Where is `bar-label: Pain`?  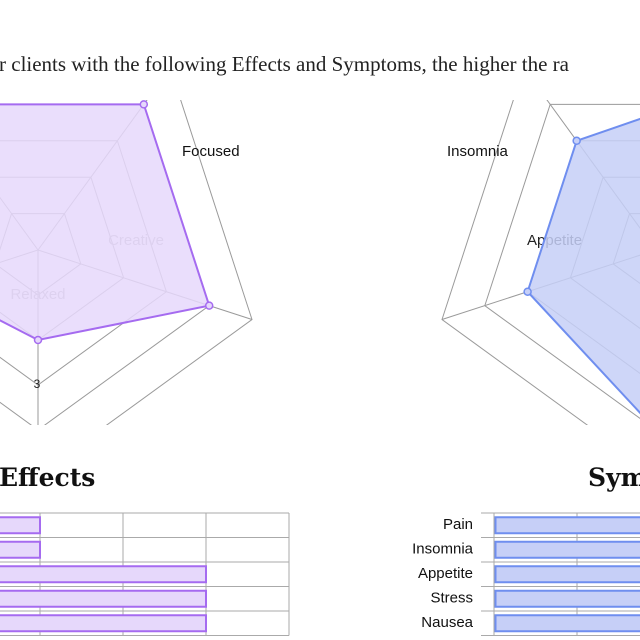
bar-label: Pain is located at coordinates (458, 524).